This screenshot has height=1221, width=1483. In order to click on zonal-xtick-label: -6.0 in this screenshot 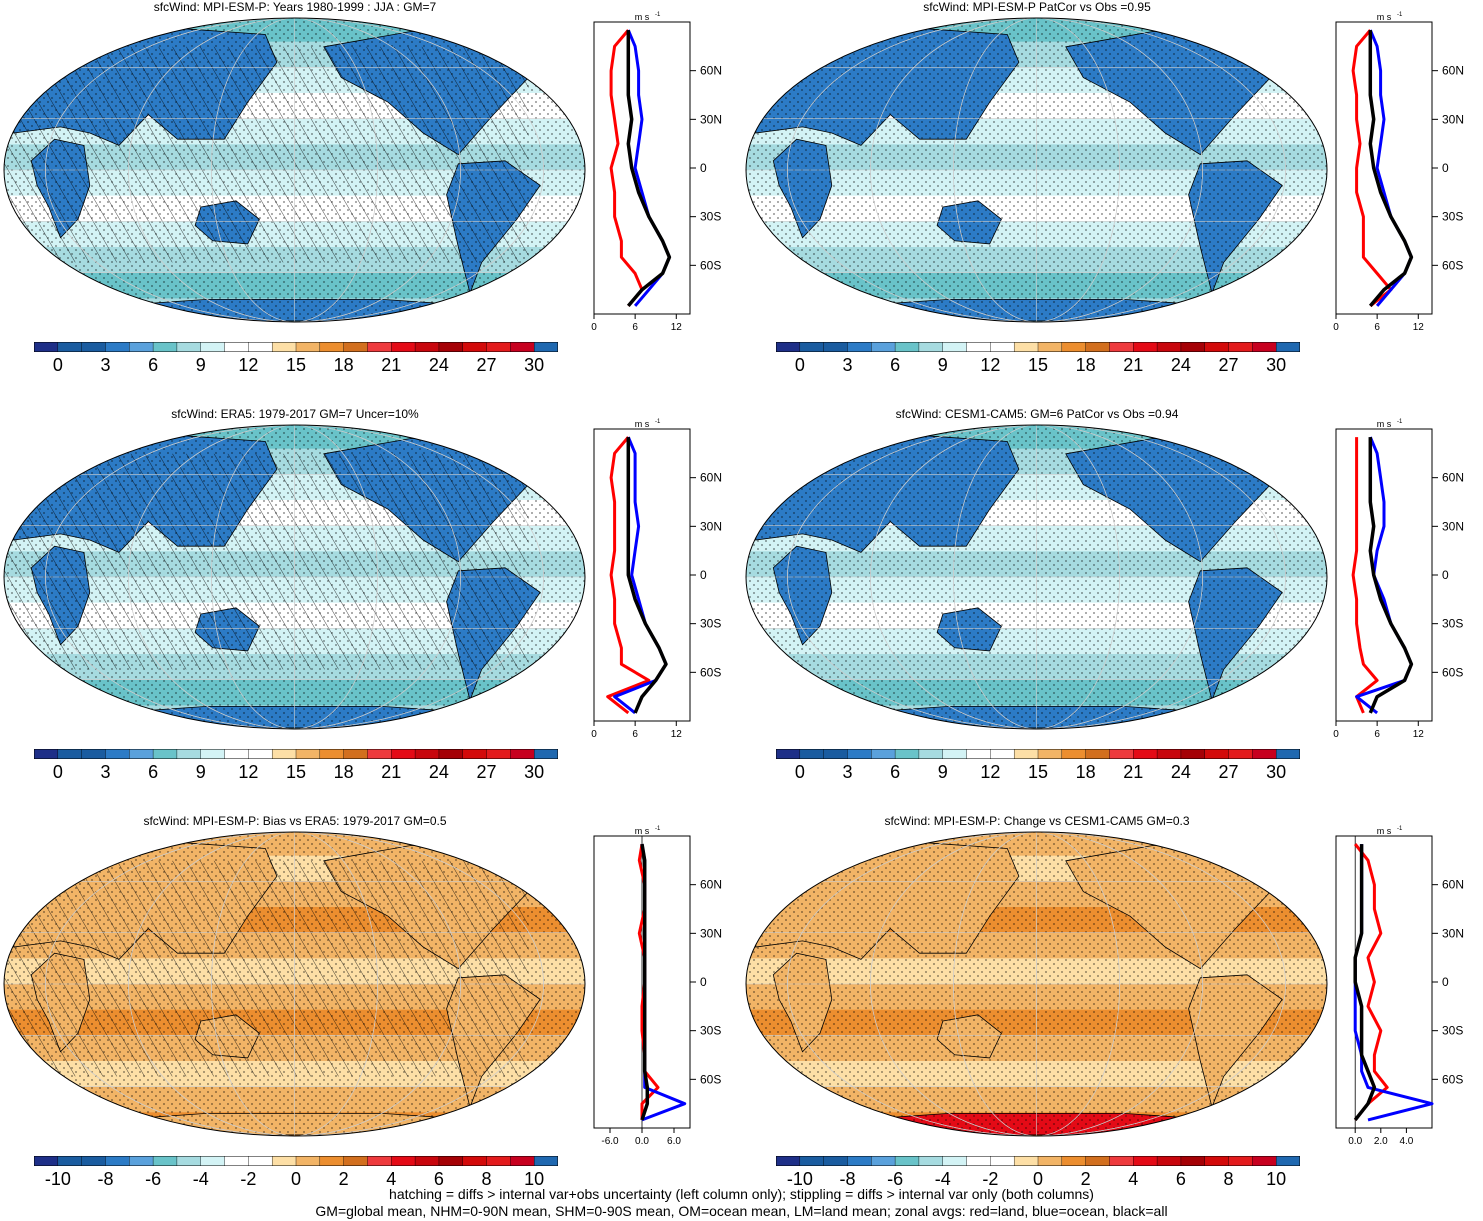, I will do `click(610, 1141)`.